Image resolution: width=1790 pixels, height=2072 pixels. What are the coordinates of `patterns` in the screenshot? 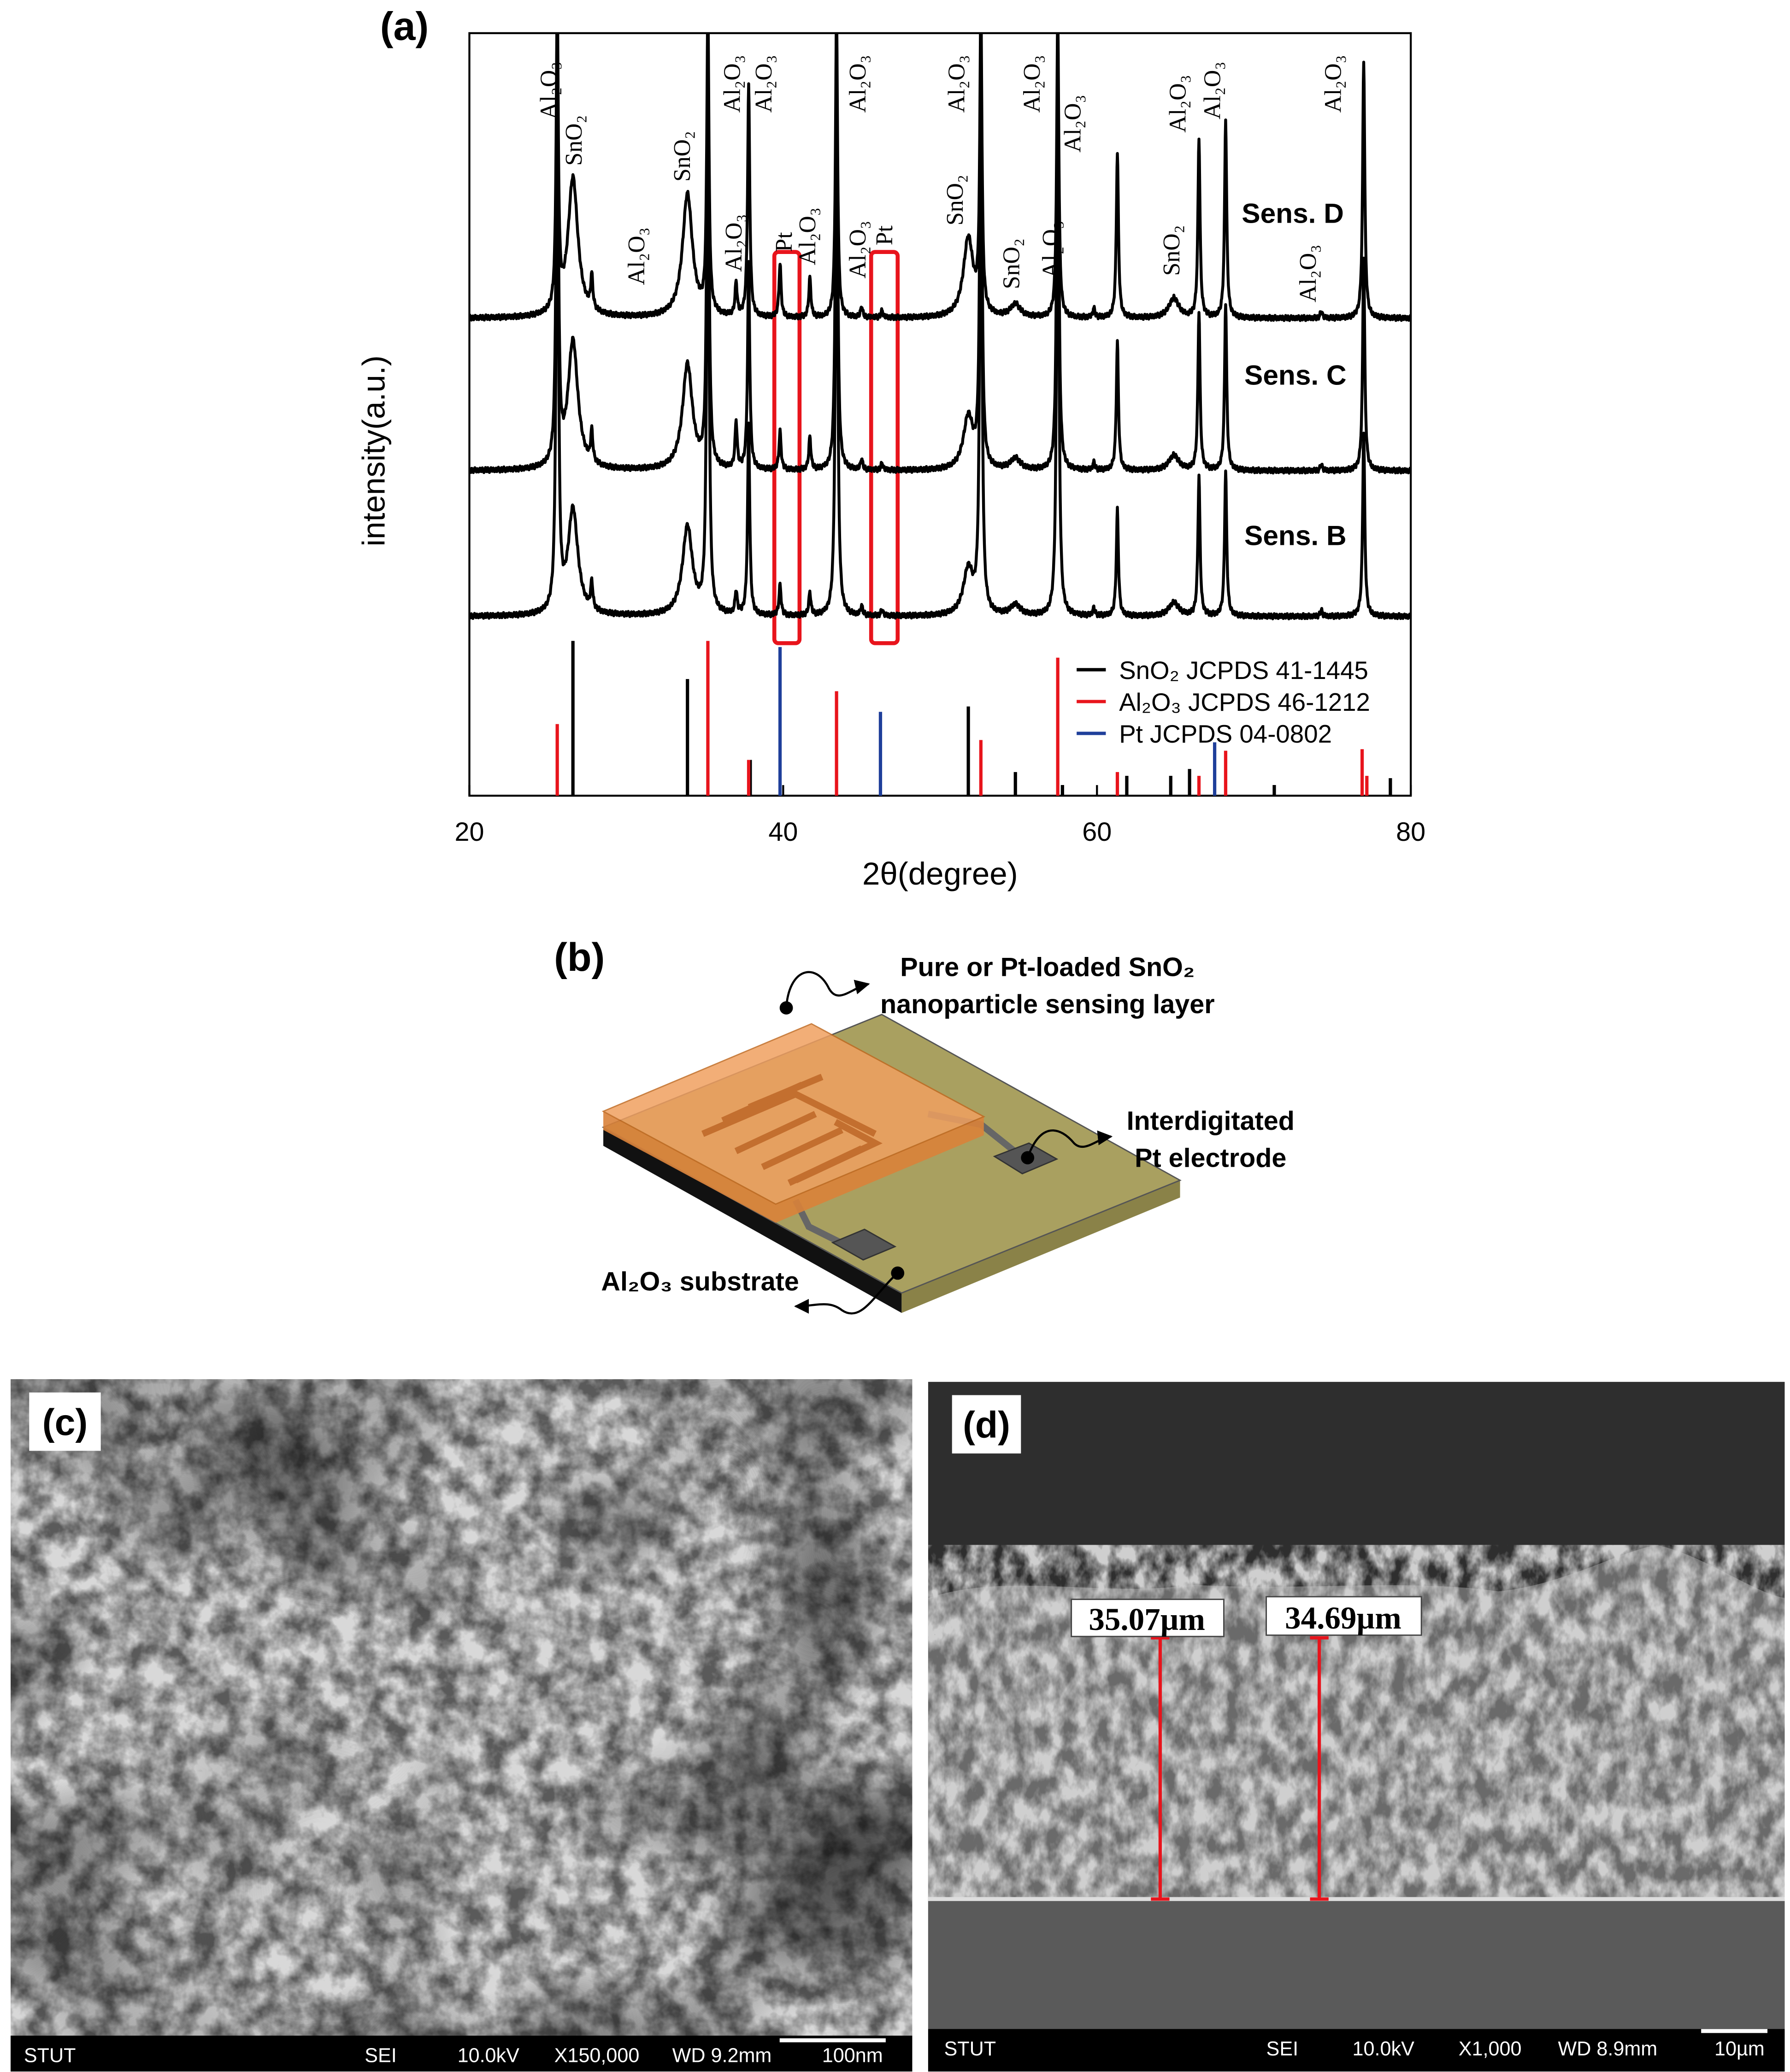 It's located at (940, 326).